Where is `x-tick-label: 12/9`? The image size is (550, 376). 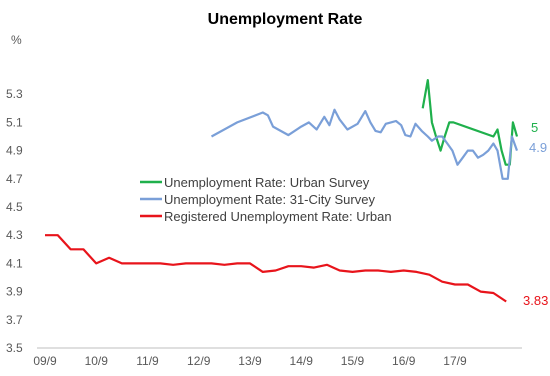 x-tick-label: 12/9 is located at coordinates (199, 361).